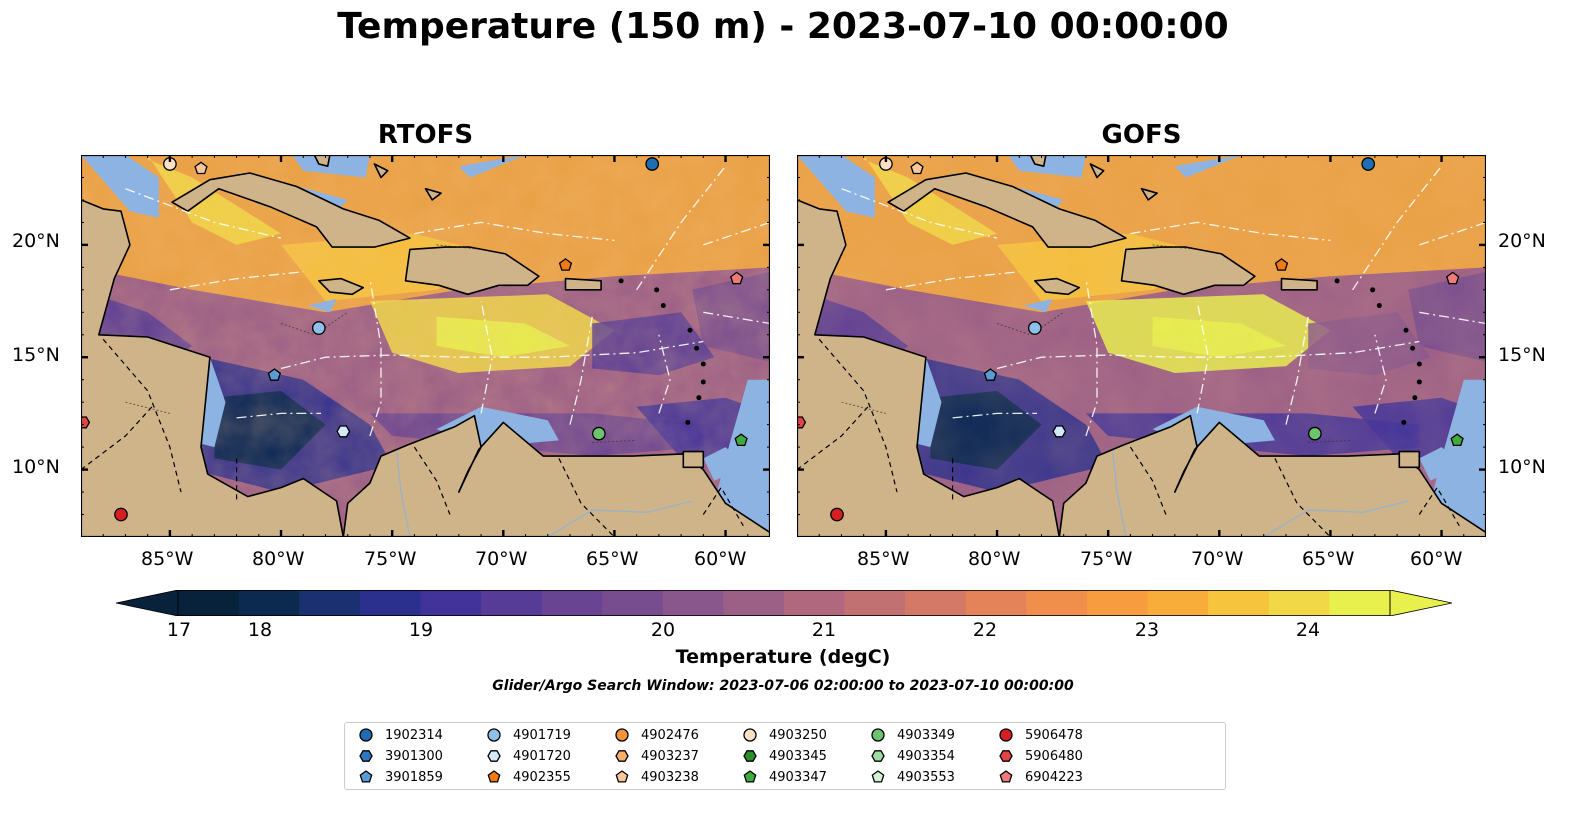 This screenshot has width=1577, height=827. What do you see at coordinates (36, 241) in the screenshot?
I see `lat-tick-label: 20°N` at bounding box center [36, 241].